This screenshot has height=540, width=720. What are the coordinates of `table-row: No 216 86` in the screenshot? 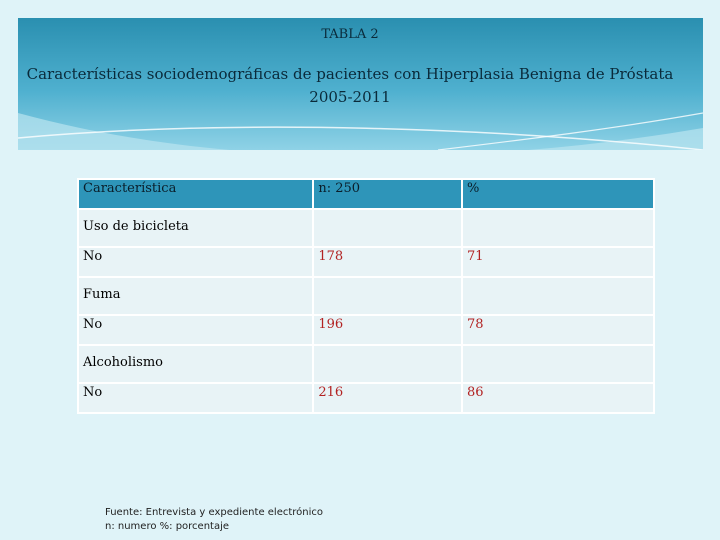 It's located at (366, 398).